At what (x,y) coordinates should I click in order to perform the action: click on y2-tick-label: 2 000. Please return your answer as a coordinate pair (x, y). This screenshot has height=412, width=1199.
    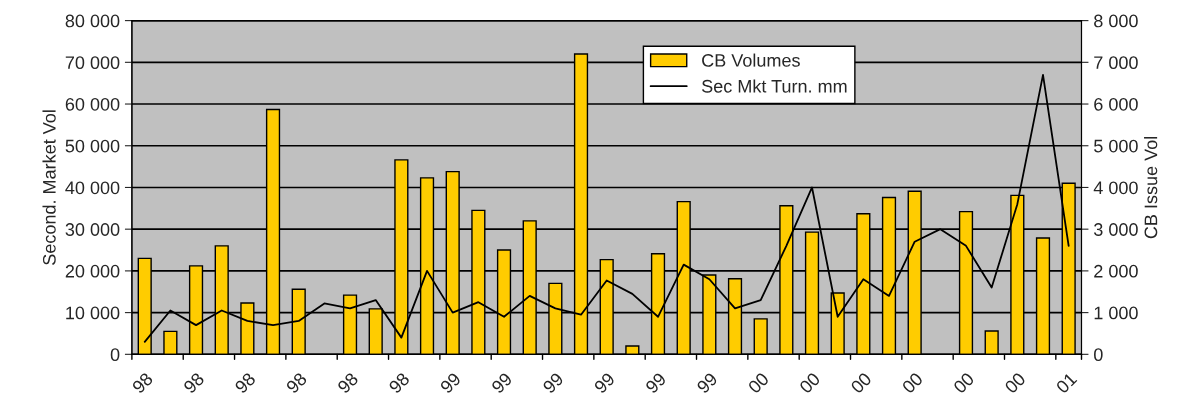
    Looking at the image, I should click on (1116, 271).